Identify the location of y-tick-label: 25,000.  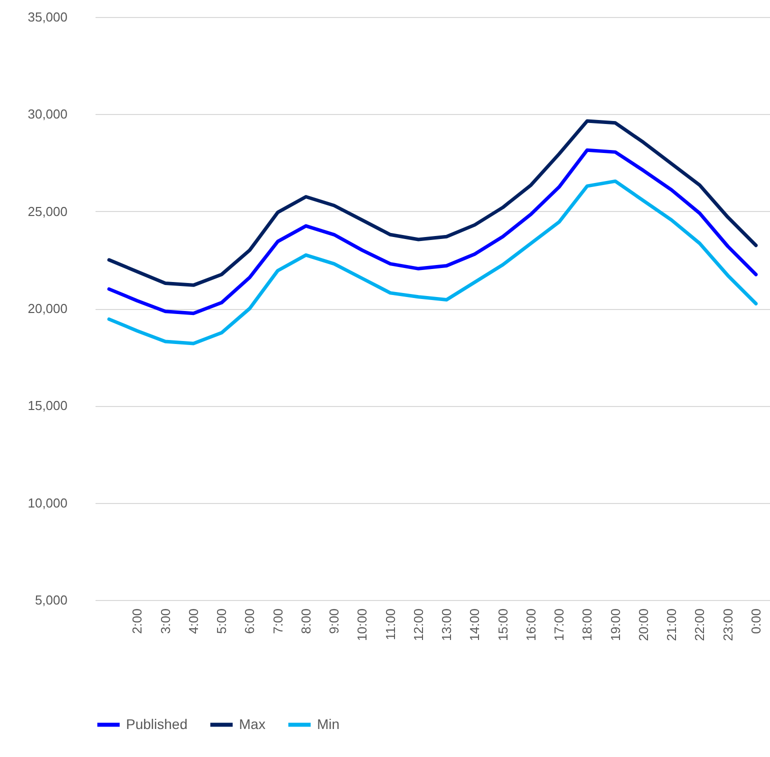
(48, 211).